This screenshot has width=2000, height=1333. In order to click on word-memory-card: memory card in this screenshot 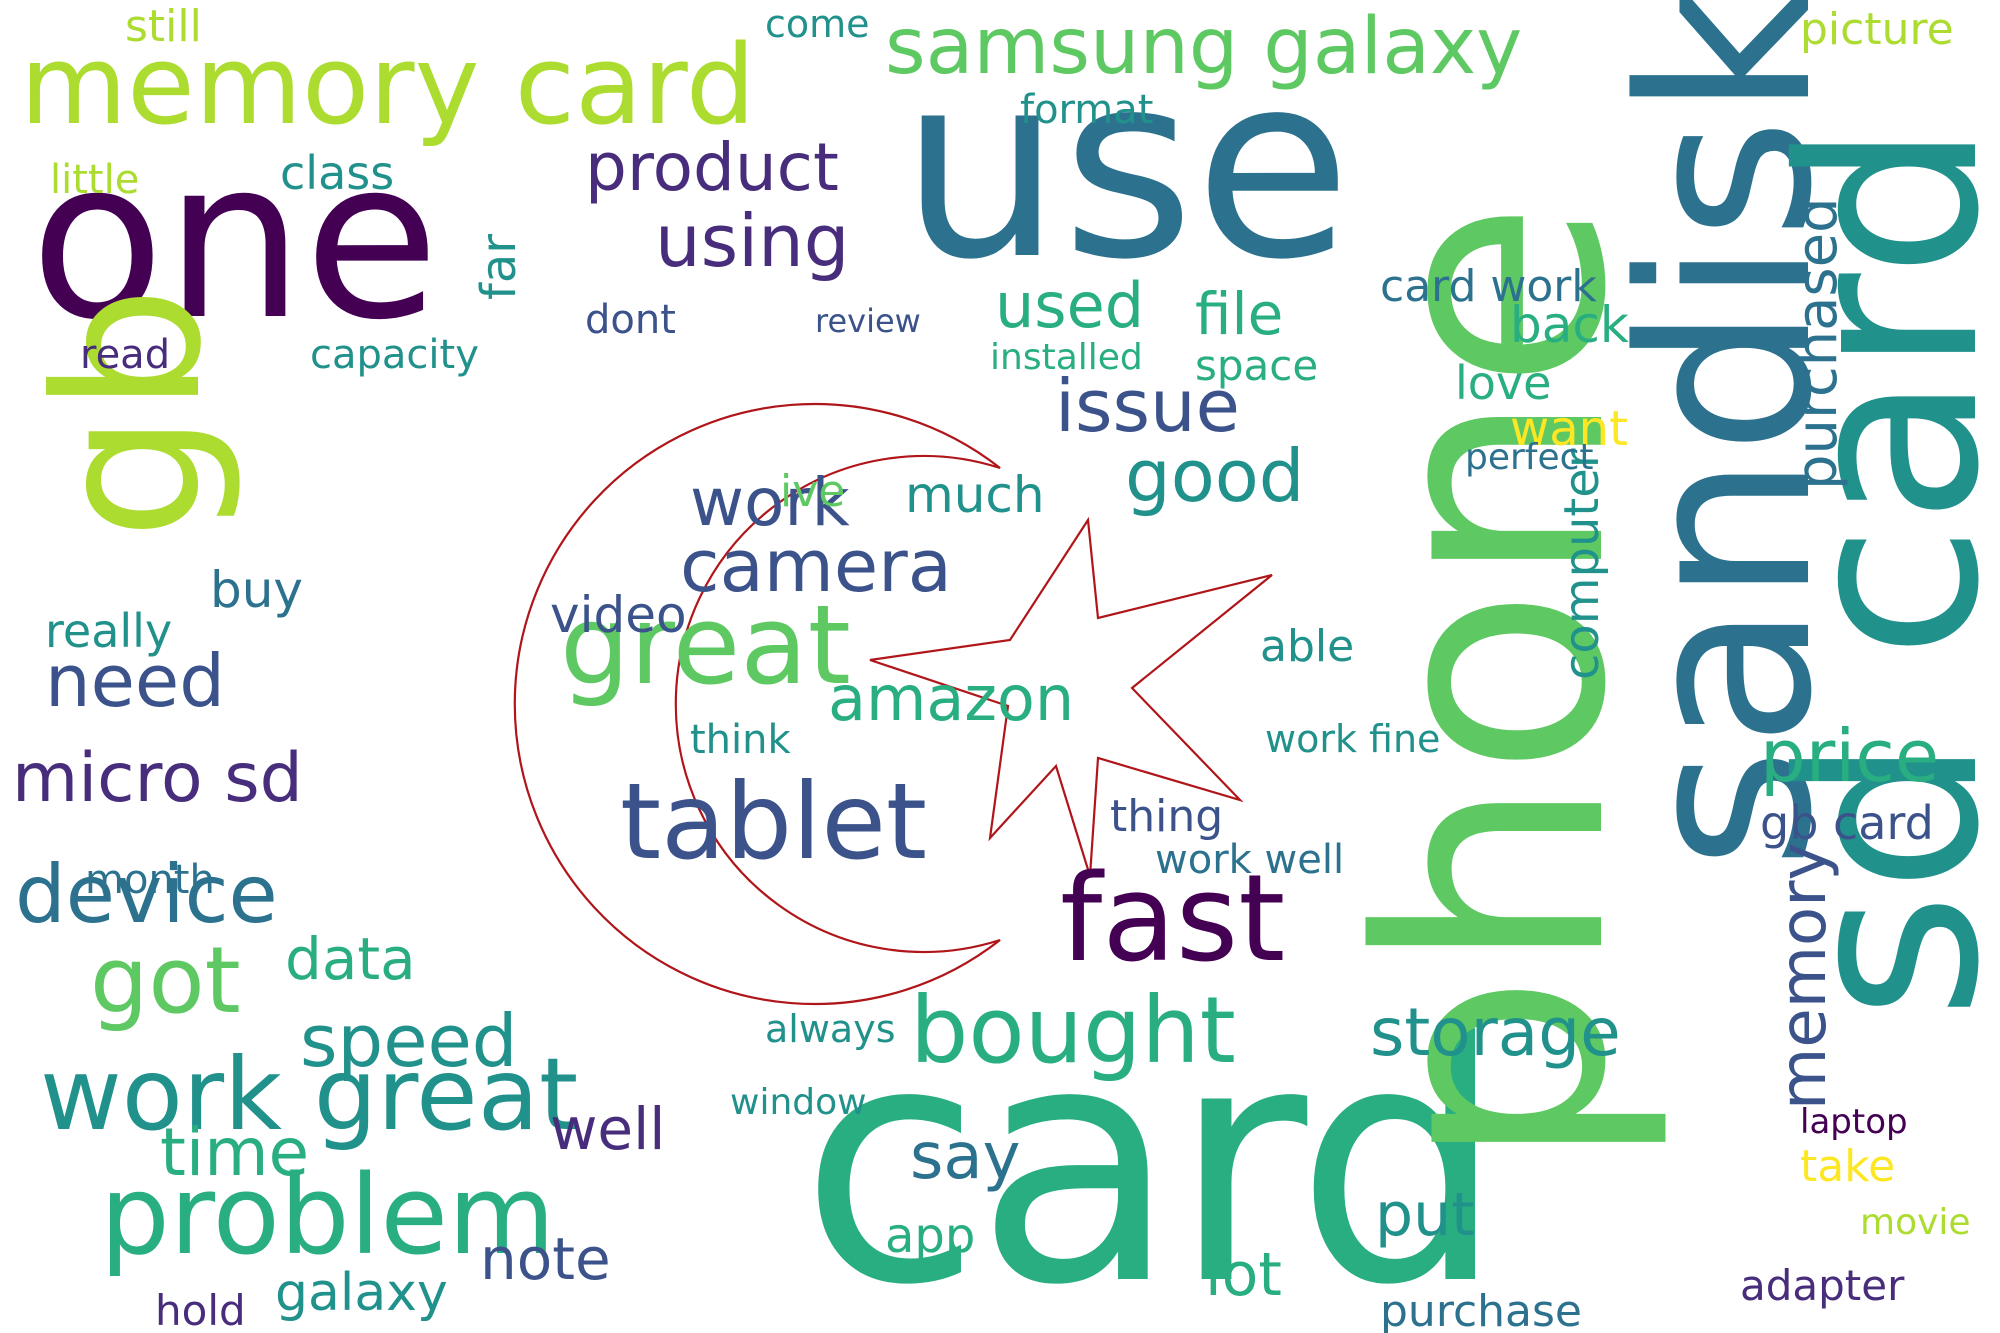, I will do `click(388, 85)`.